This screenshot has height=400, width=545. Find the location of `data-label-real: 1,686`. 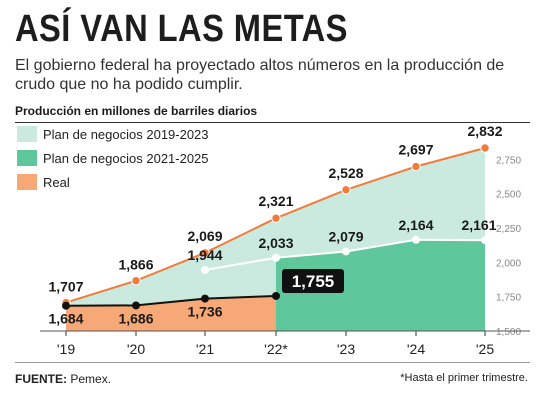

data-label-real: 1,686 is located at coordinates (135, 318).